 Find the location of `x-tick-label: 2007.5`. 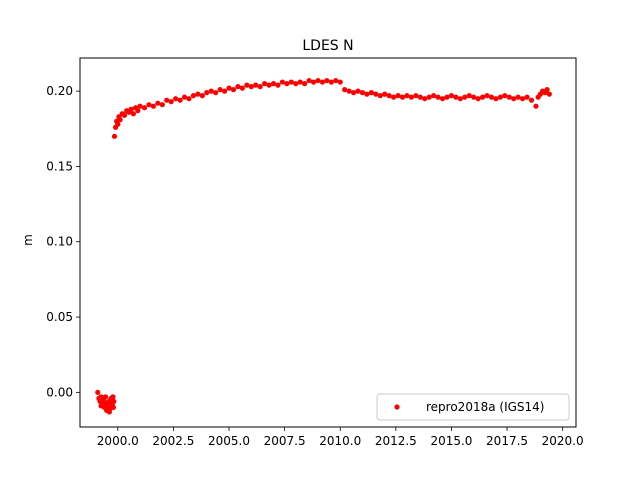

x-tick-label: 2007.5 is located at coordinates (285, 441).